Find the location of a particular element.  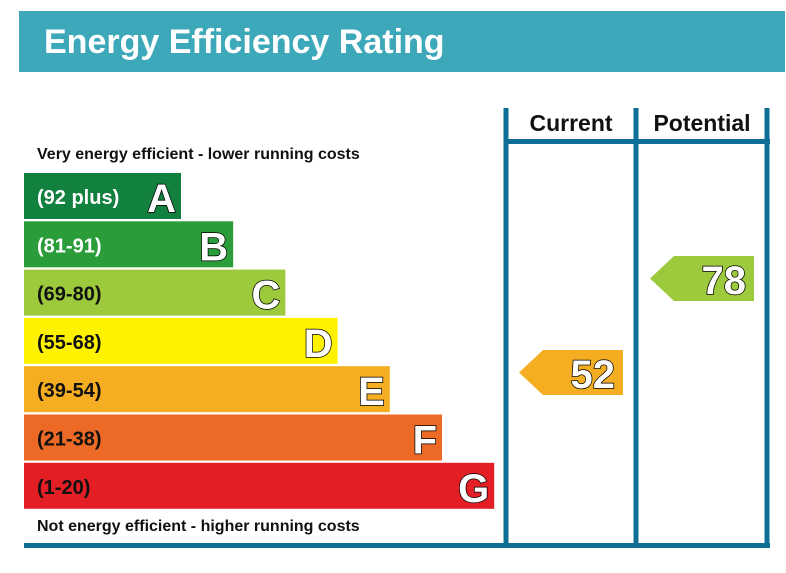

band-letter-b: B is located at coordinates (213, 247).